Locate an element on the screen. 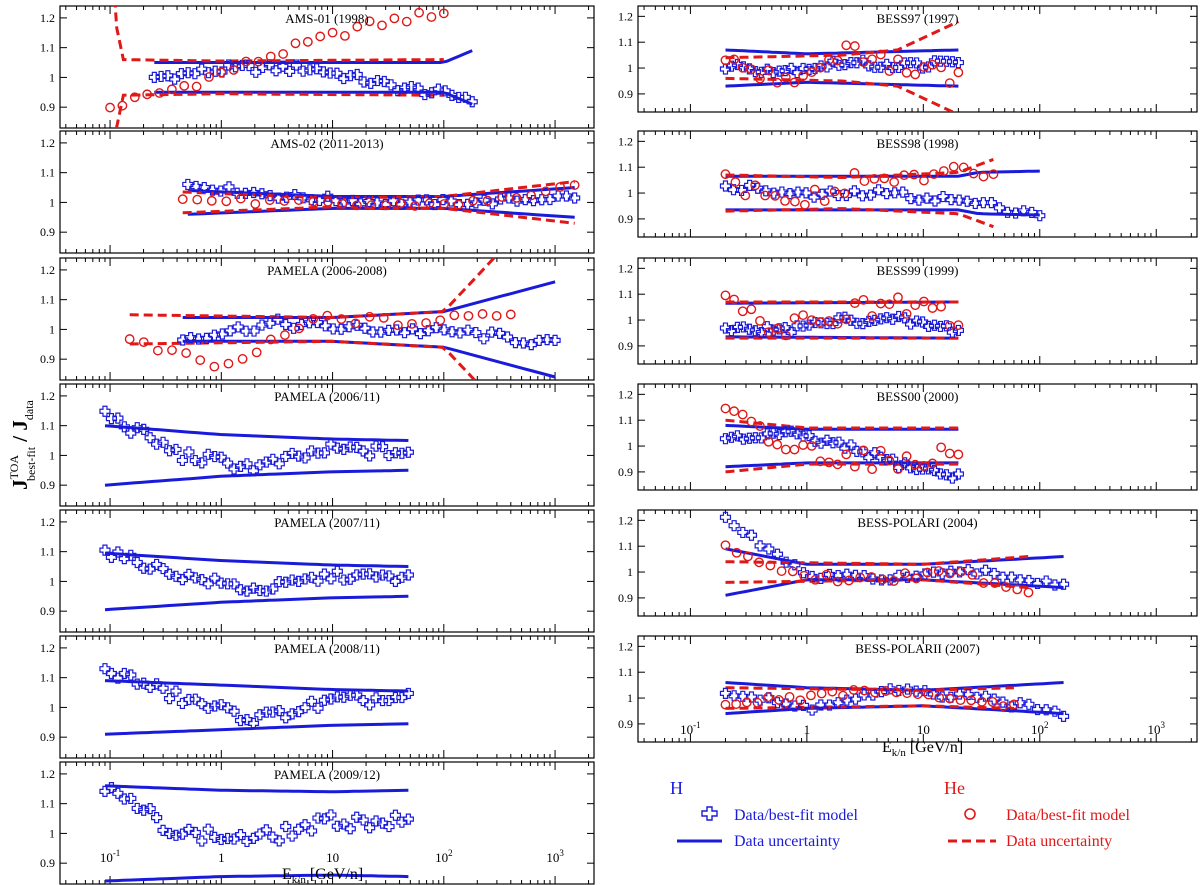 This screenshot has width=1200, height=885. panel-title: AMS-02 (2011-2013) is located at coordinates (326, 143).